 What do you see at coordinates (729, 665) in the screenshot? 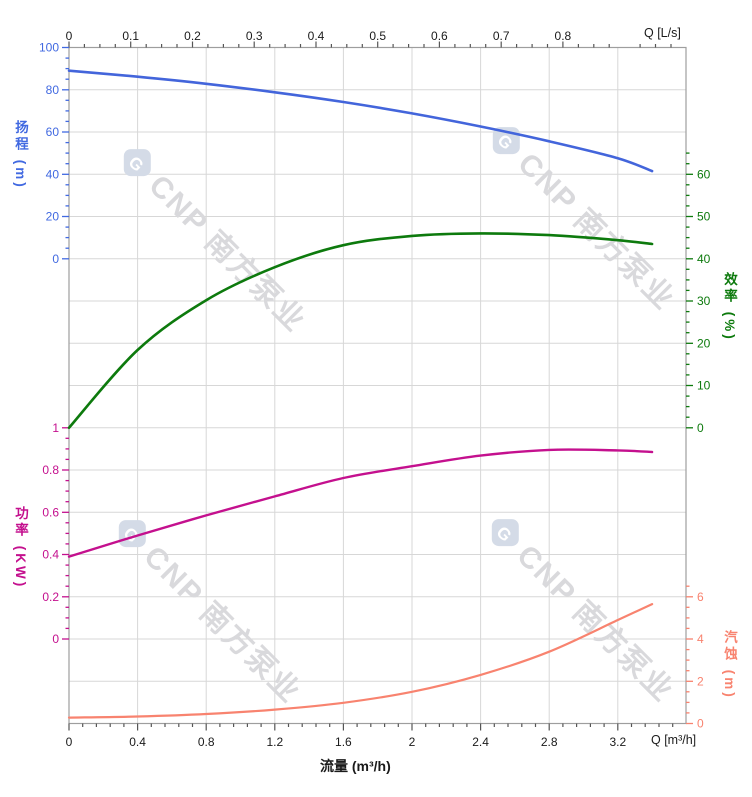
I see `npsh-axis-title: 汽蚀 (m)` at bounding box center [729, 665].